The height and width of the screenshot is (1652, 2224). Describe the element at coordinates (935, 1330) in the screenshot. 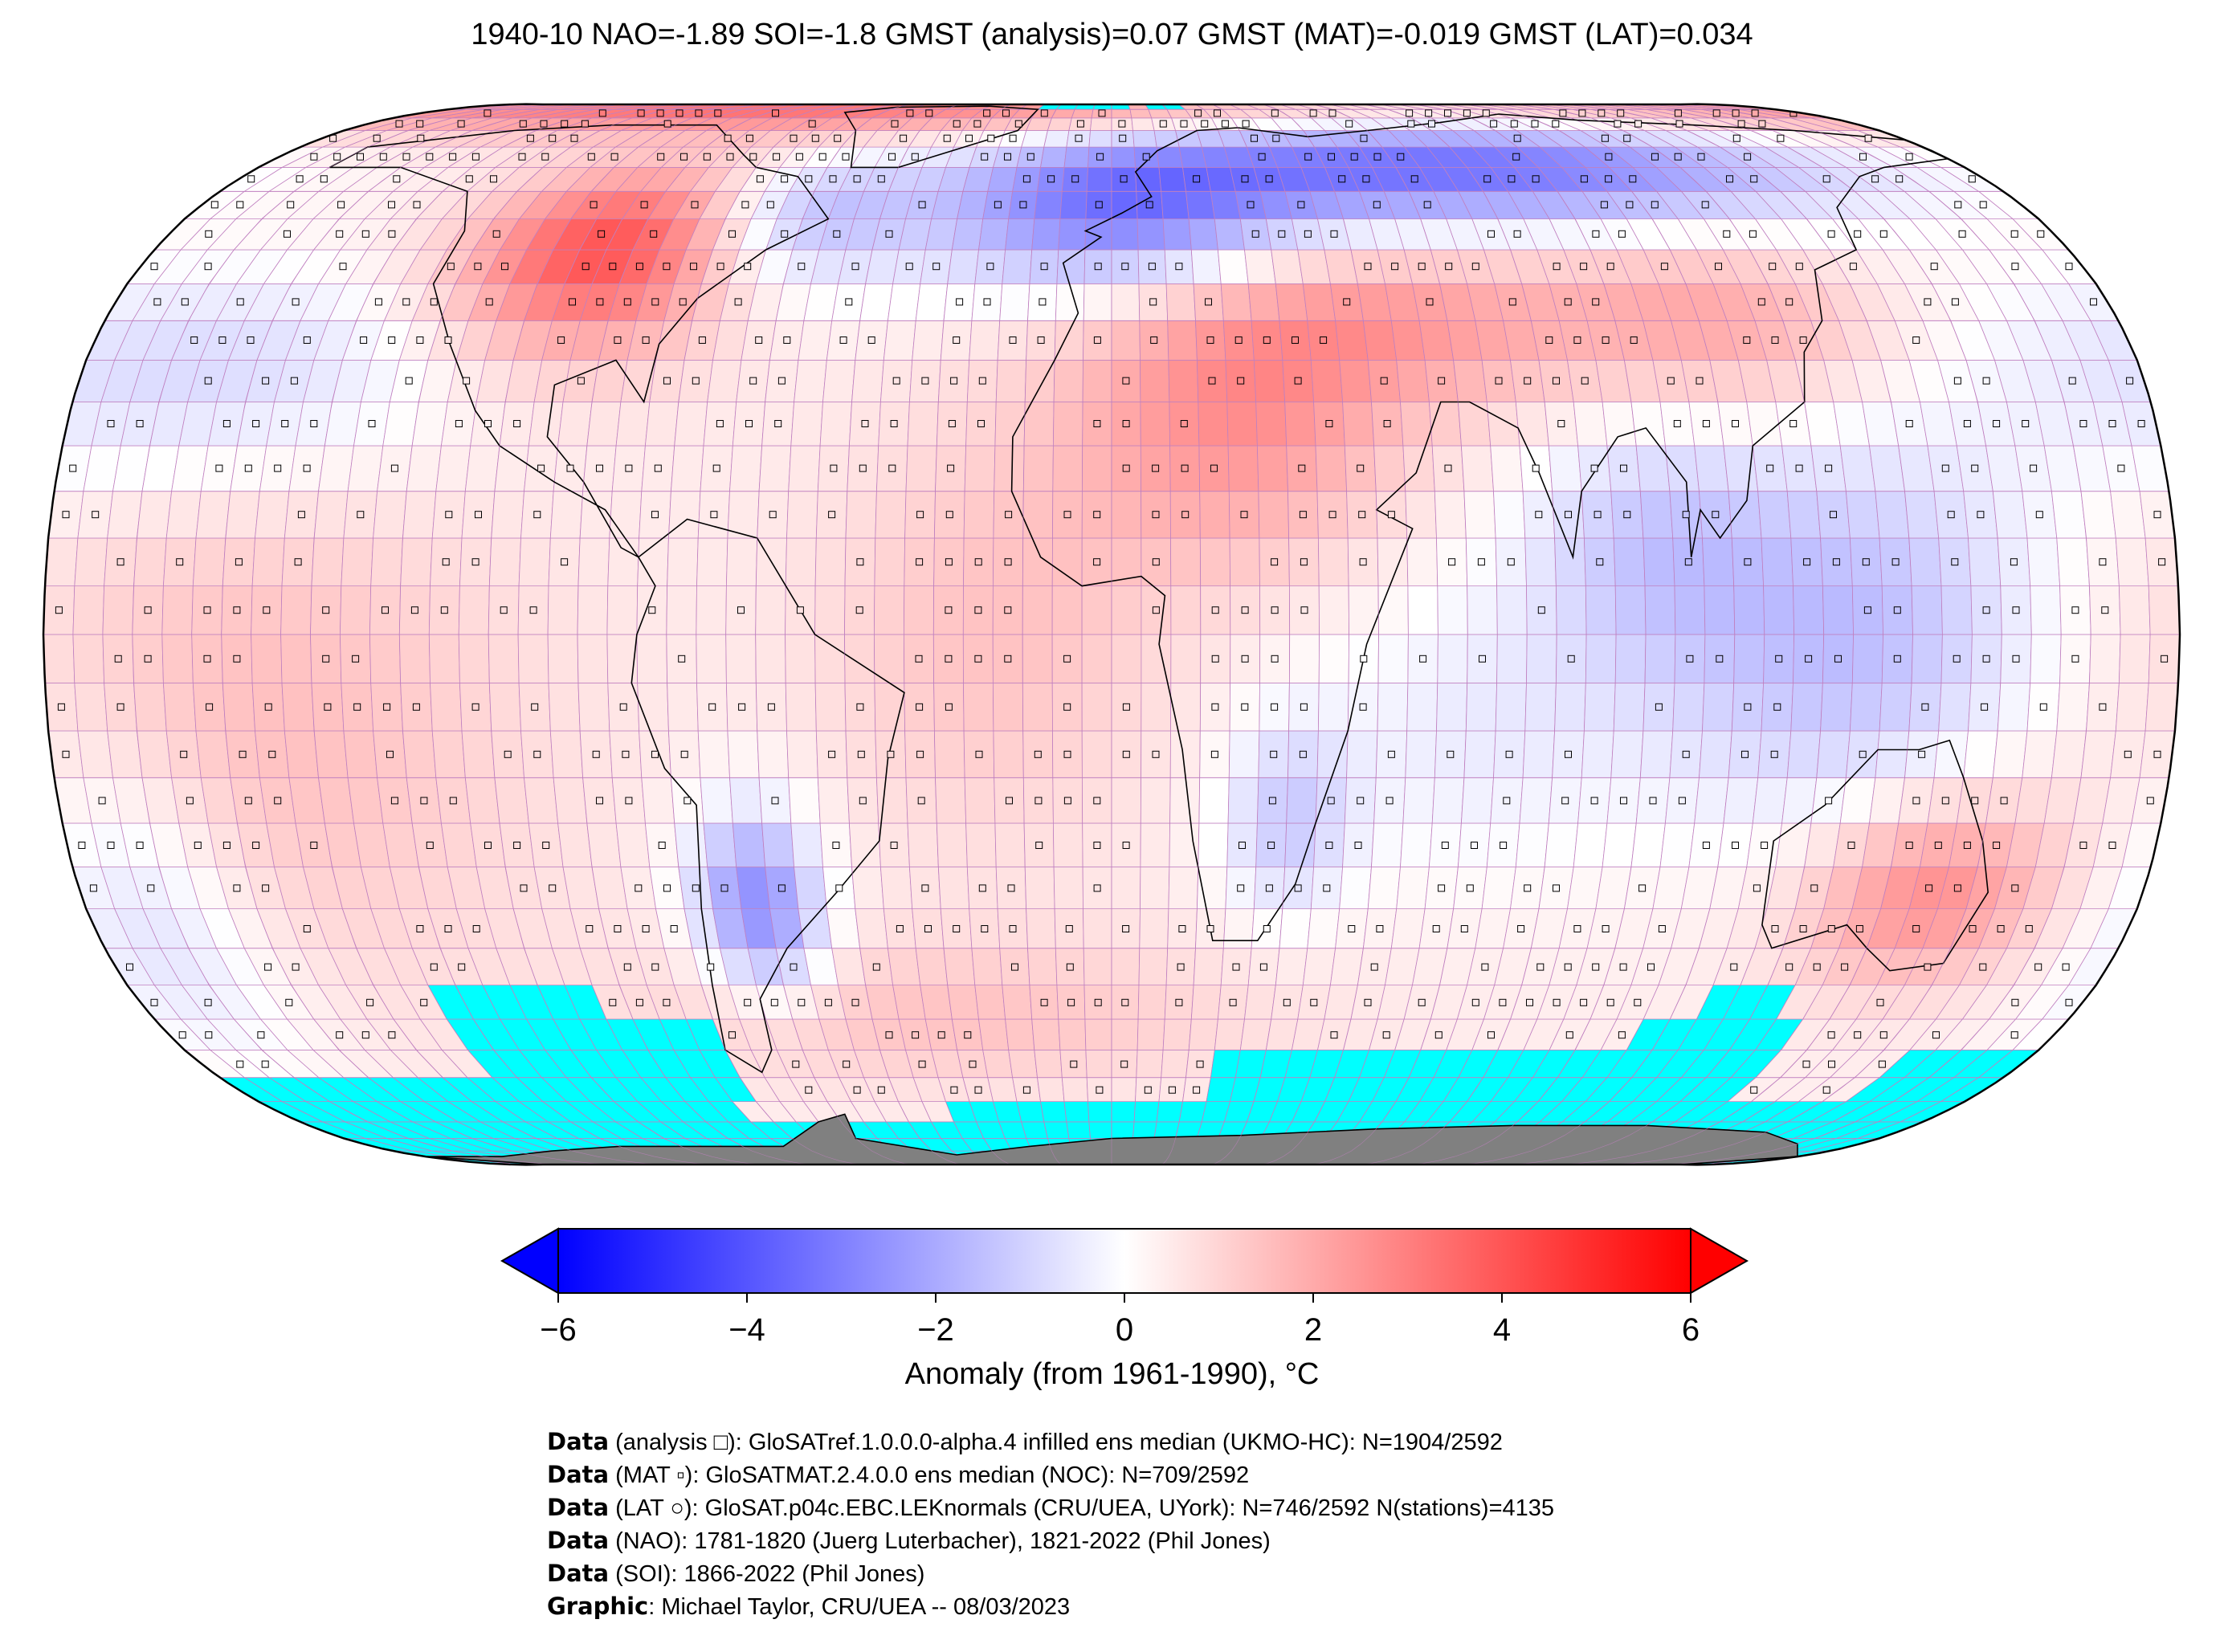

I see `colorbar-tick-label: −2` at that location.